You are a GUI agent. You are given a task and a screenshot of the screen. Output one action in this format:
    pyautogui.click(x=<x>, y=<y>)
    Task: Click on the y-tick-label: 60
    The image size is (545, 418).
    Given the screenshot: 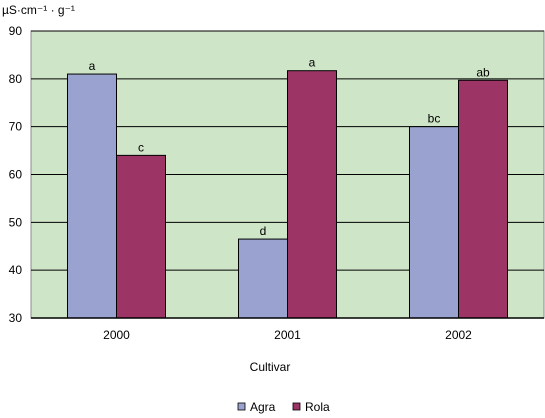 What is the action you would take?
    pyautogui.click(x=16, y=175)
    